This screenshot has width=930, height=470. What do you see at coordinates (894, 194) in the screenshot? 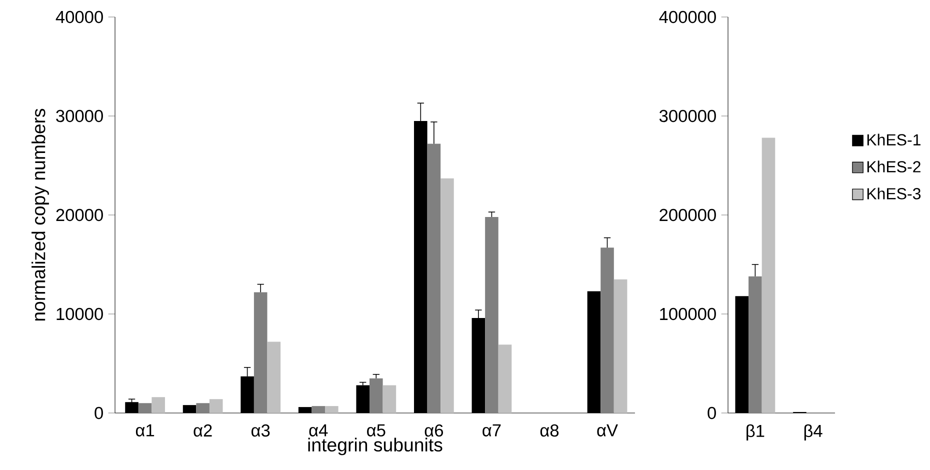
I see `legend-label: KhES-3` at bounding box center [894, 194].